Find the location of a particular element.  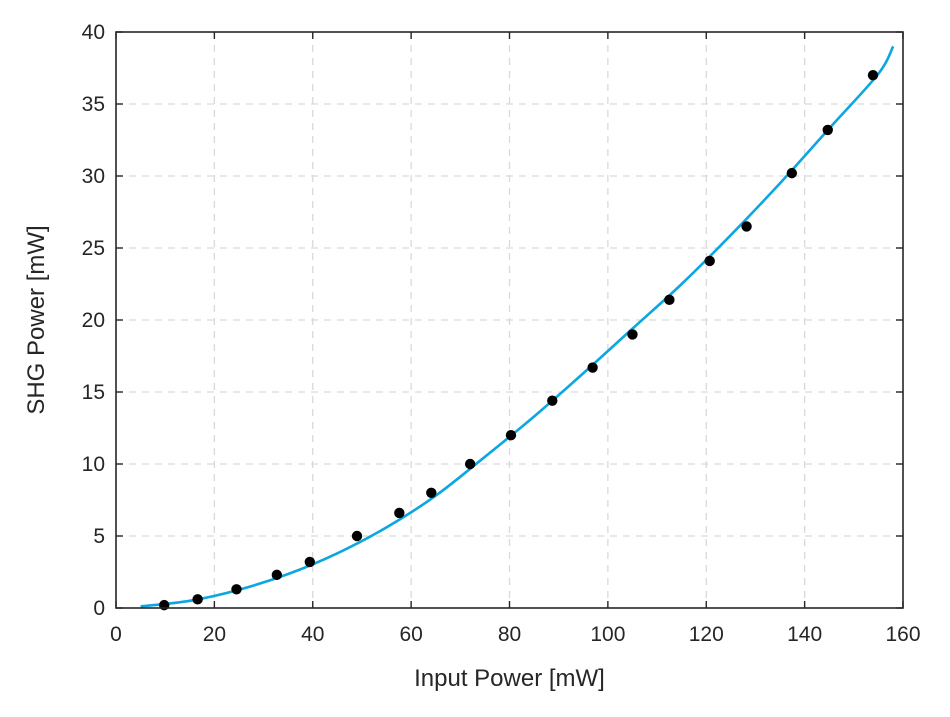

x-axis-label: Input Power [mW] is located at coordinates (509, 678).